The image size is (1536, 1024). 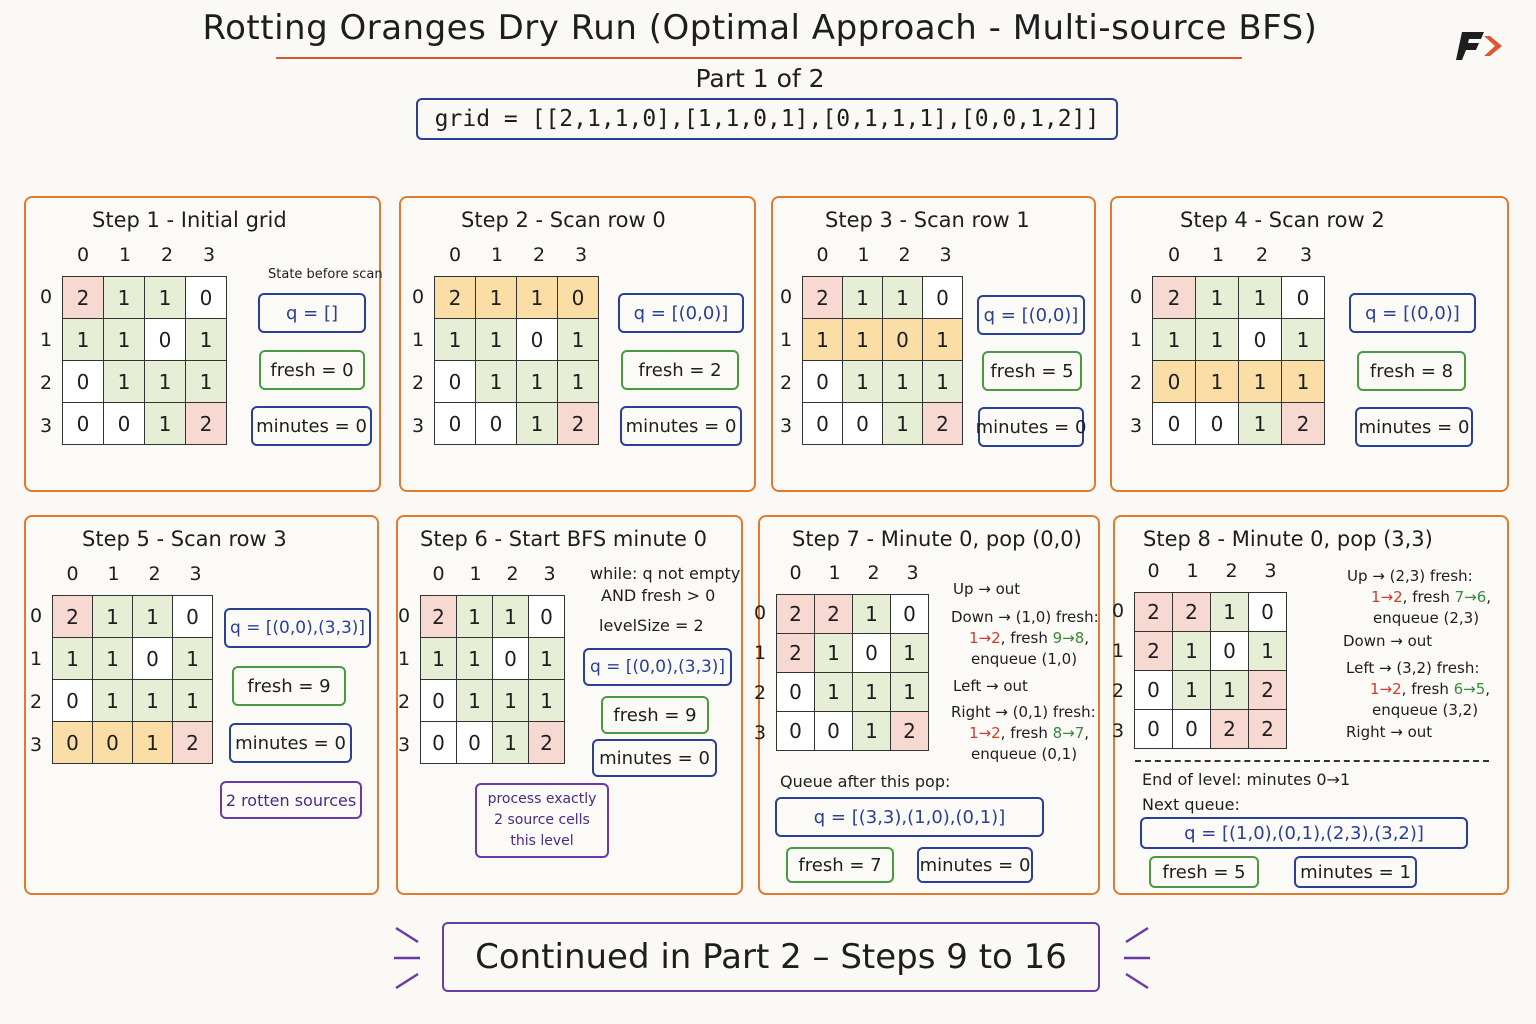 I want to click on title-underline, so click(x=759, y=58).